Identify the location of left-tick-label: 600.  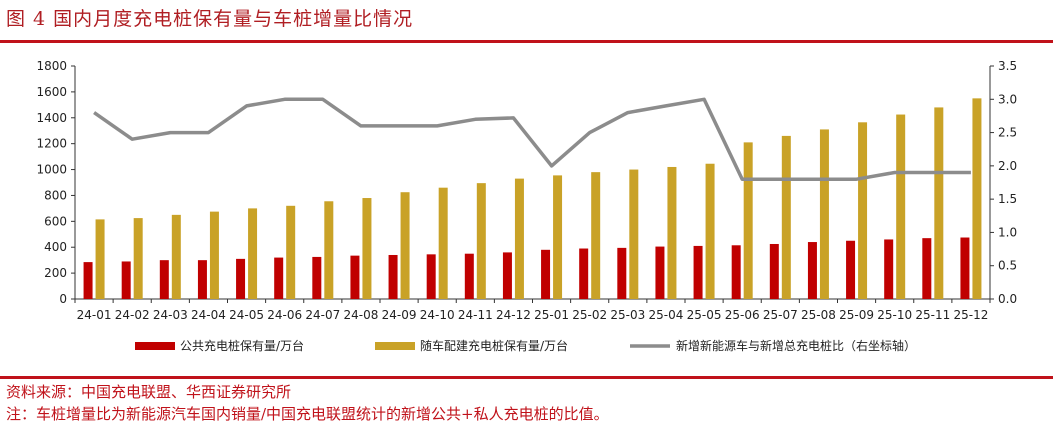
(55, 221).